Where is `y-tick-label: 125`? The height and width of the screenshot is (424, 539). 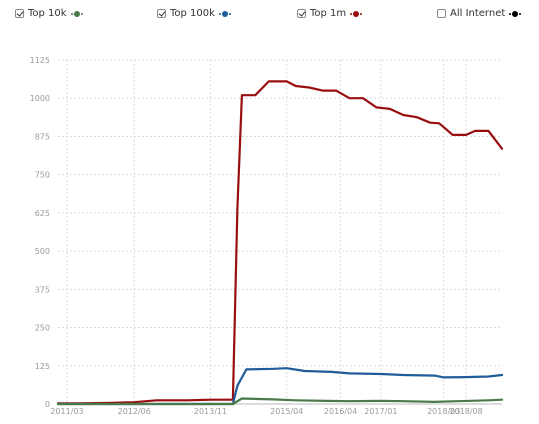 y-tick-label: 125 is located at coordinates (42, 366).